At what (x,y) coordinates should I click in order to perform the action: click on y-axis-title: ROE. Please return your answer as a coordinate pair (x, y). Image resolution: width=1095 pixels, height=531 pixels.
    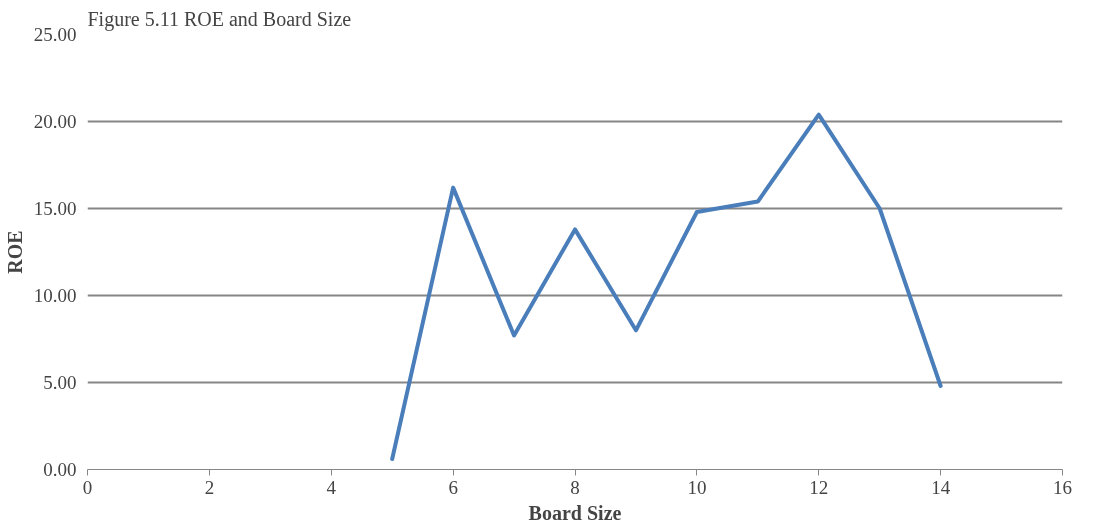
    Looking at the image, I should click on (14, 252).